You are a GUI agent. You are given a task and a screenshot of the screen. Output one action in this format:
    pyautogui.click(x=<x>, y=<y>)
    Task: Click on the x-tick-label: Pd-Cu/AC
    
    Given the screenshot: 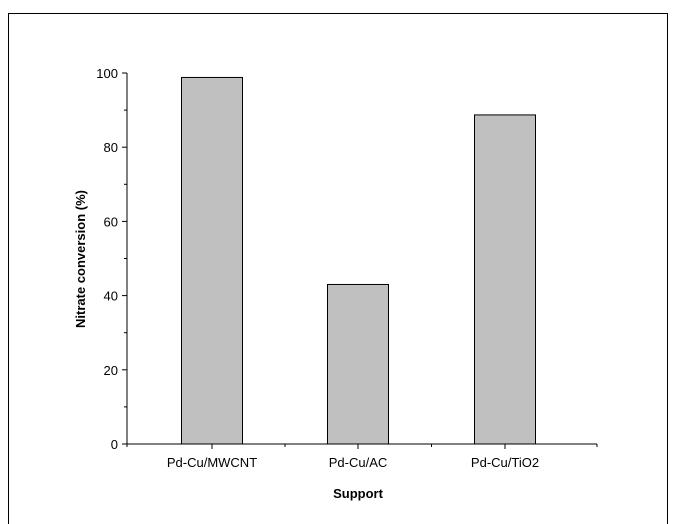 What is the action you would take?
    pyautogui.click(x=358, y=462)
    